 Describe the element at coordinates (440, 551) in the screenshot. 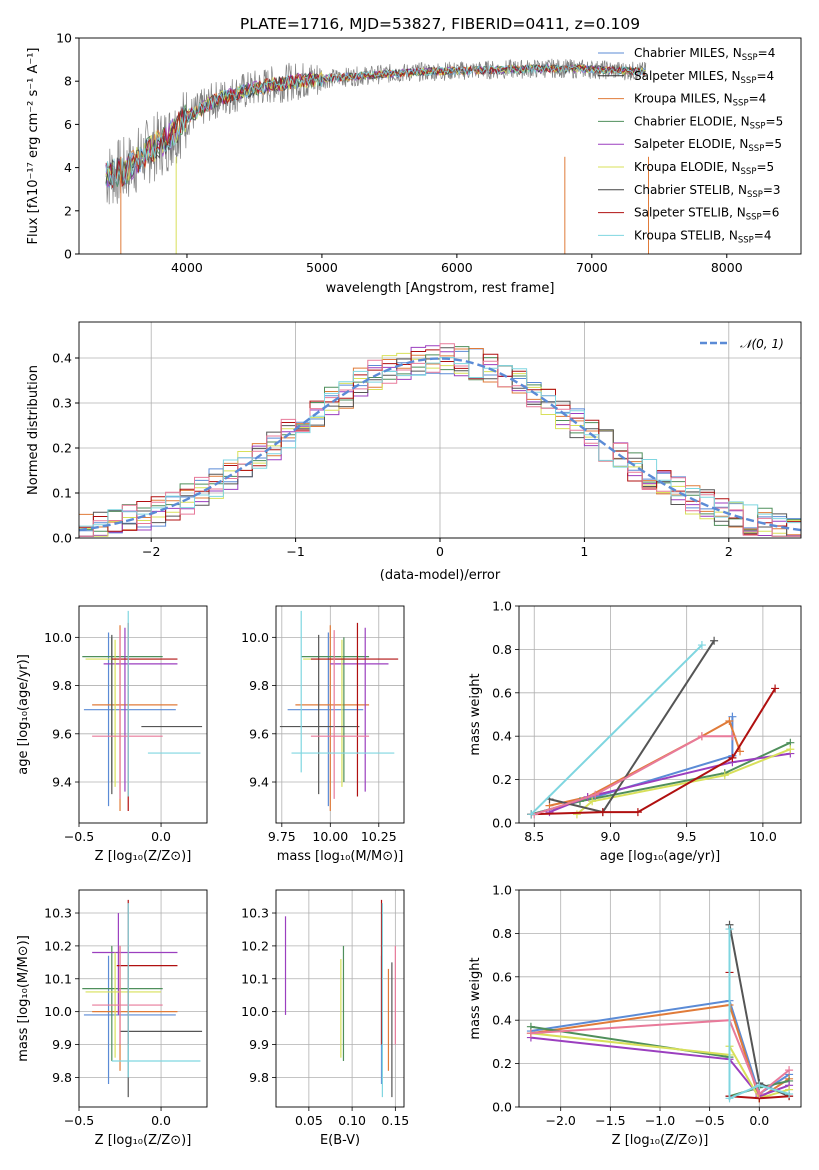

I see `x-tick-label: 0` at that location.